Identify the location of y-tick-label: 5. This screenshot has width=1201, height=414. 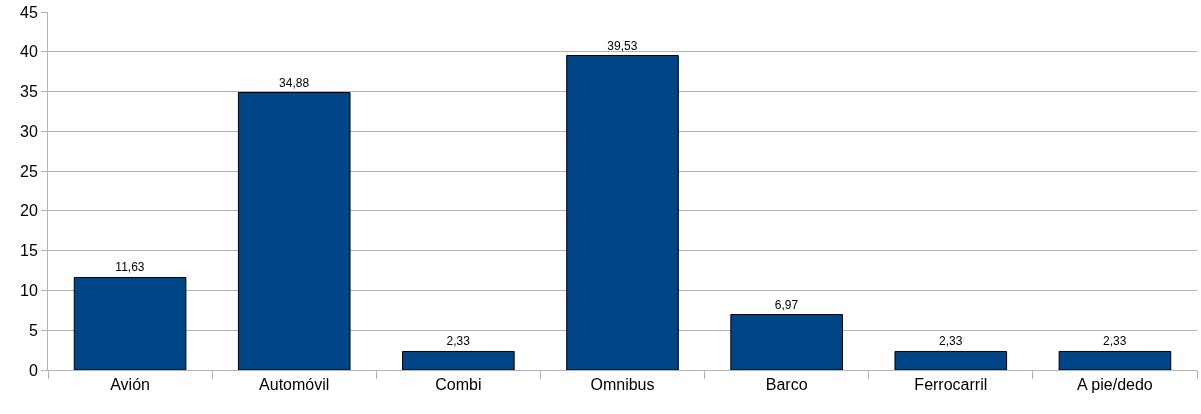
(33, 330).